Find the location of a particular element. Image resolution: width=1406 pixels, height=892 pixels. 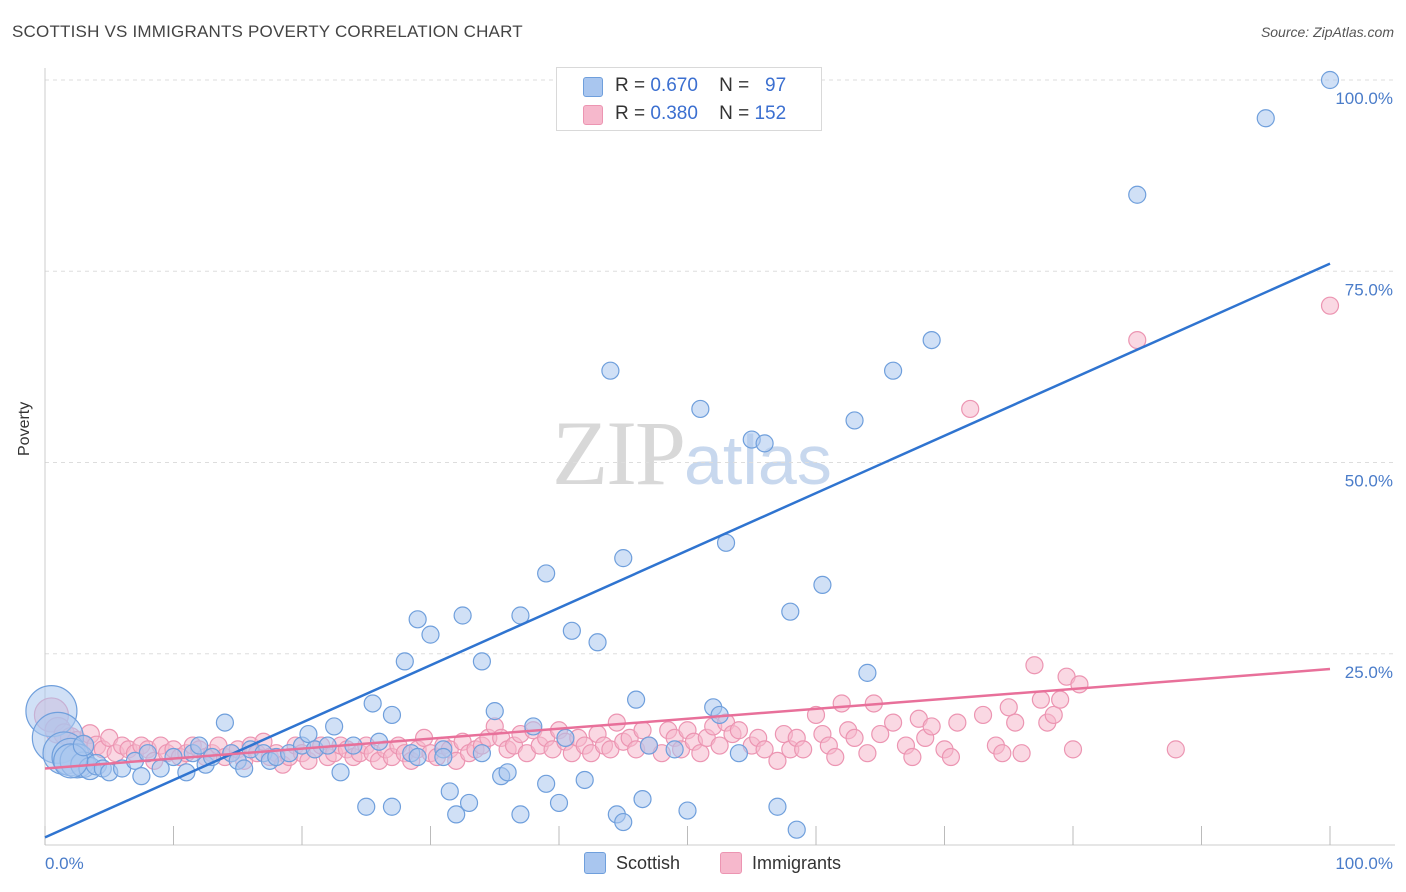

legend-r-value: 0.670 is located at coordinates (674, 85).